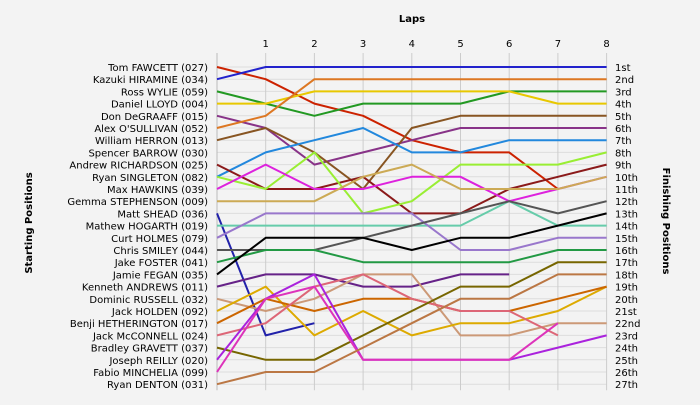 The image size is (700, 405). Describe the element at coordinates (266, 44) in the screenshot. I see `lap-tick-label: 1` at that location.